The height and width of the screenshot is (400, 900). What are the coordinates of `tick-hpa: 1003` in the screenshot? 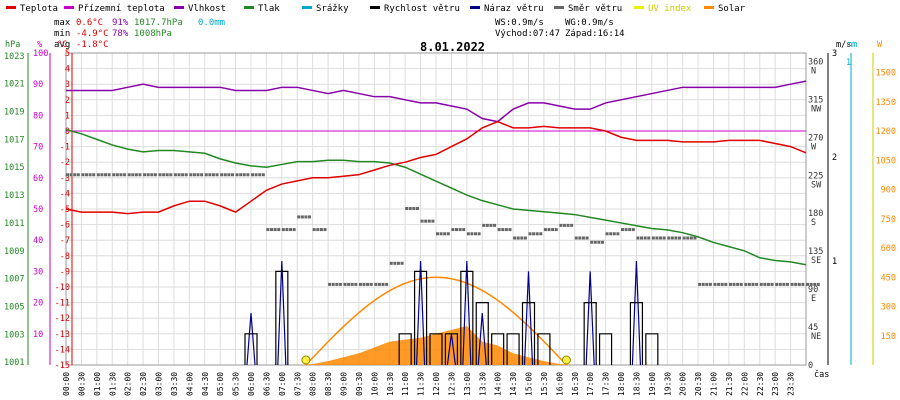 It's located at (14, 335).